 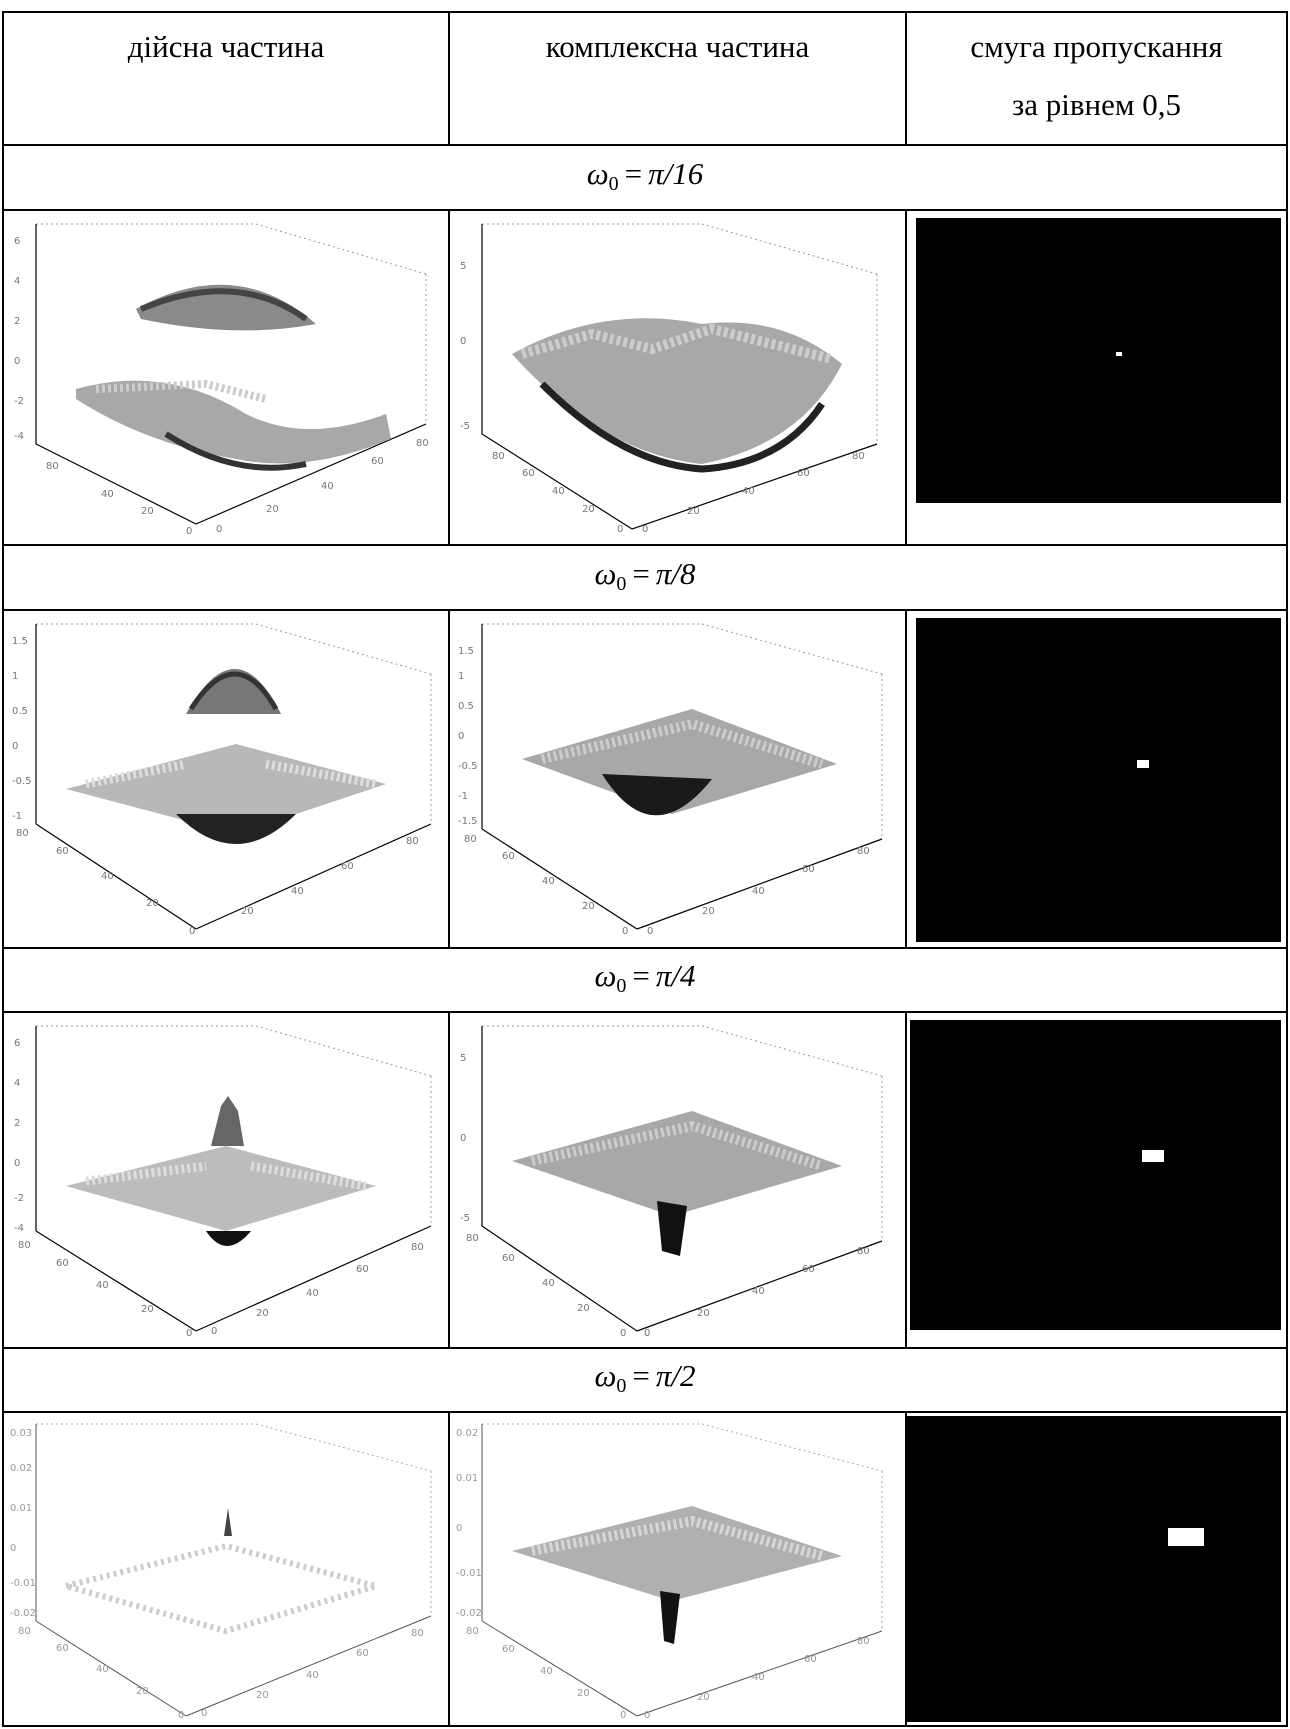 What do you see at coordinates (221, 380) in the screenshot?
I see `real-part-surface-plot-1: 6 4 2 0 -2 -4 80 40 20 0 0 20 40 60 80` at bounding box center [221, 380].